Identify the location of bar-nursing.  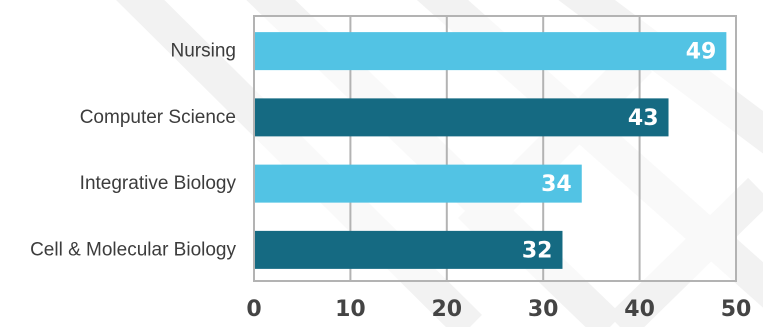
(491, 51).